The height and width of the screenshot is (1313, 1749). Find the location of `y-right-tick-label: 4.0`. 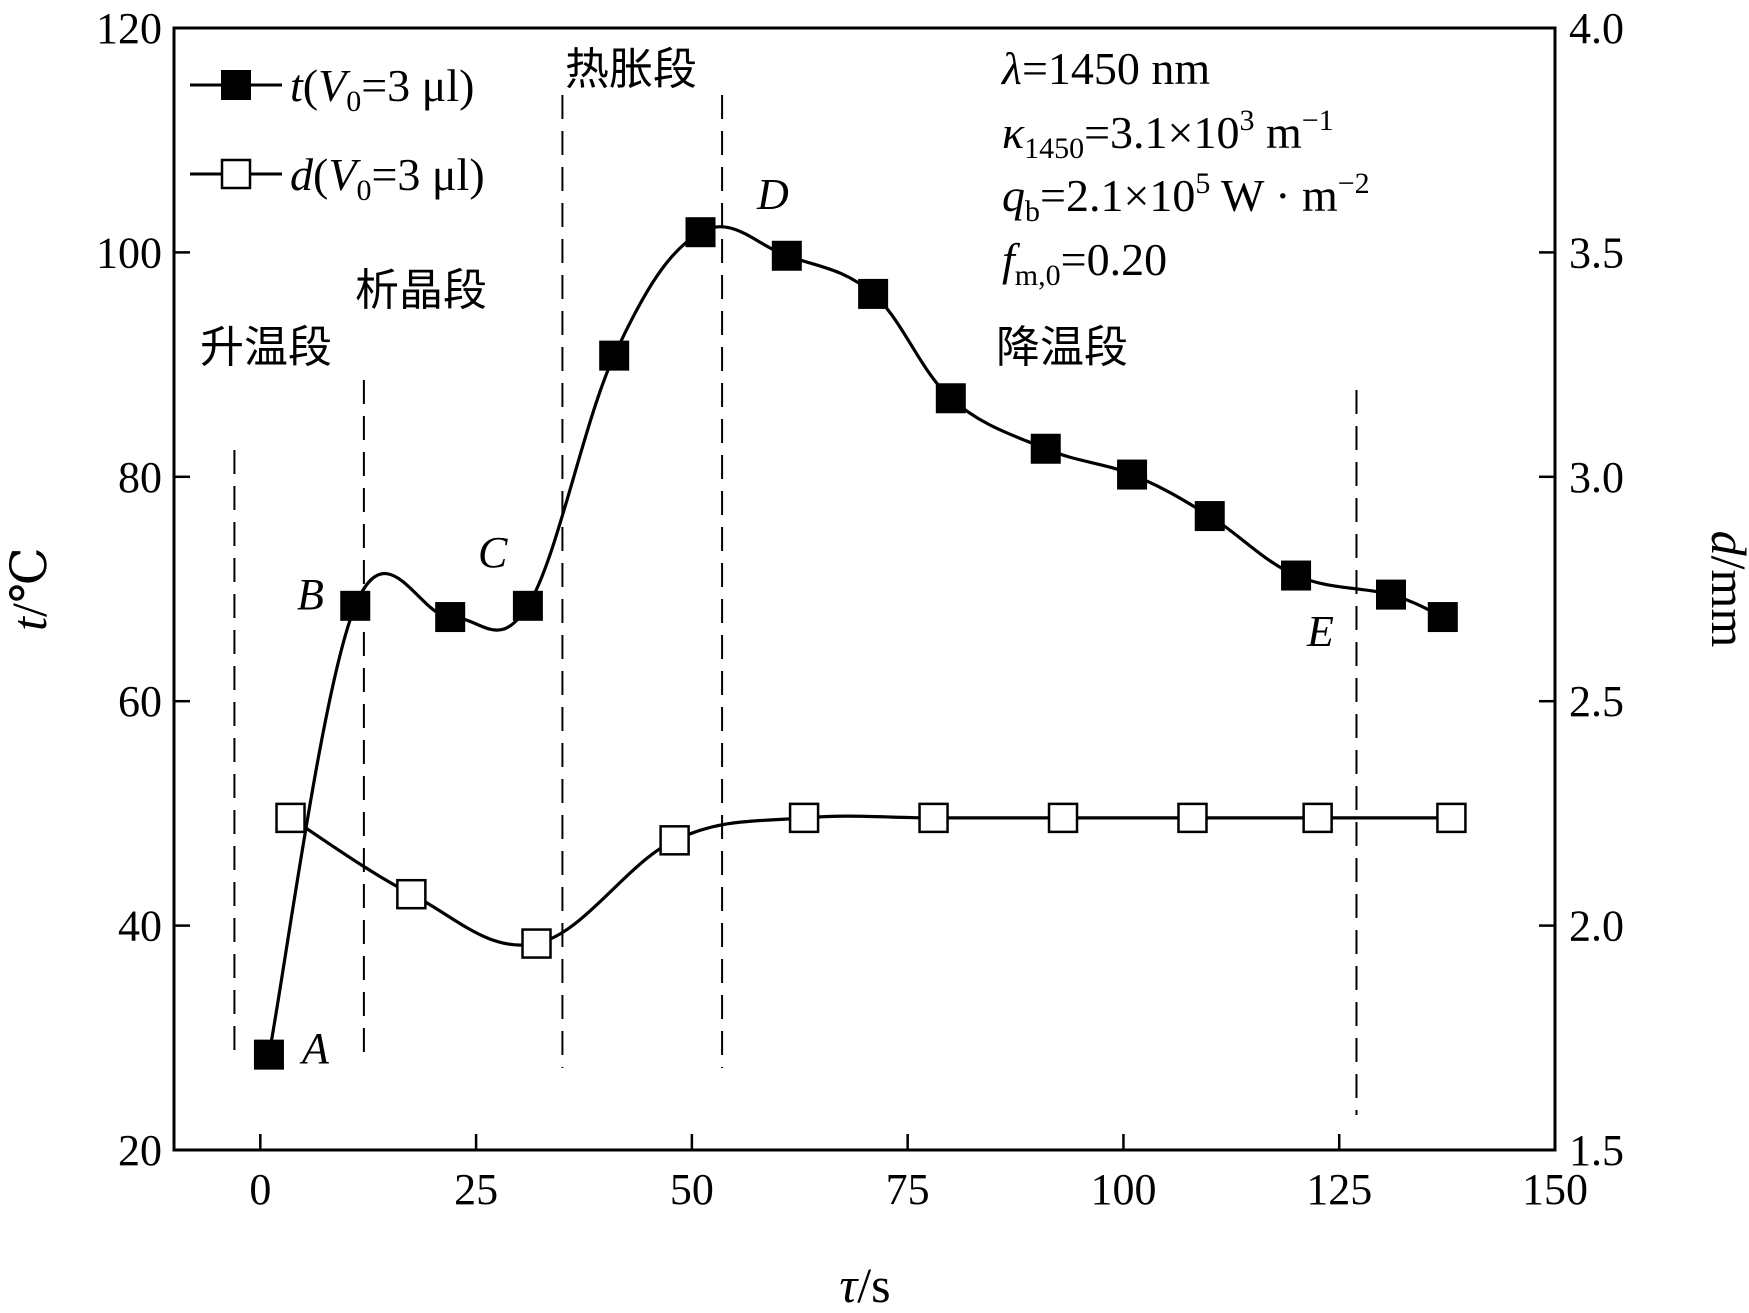

y-right-tick-label: 4.0 is located at coordinates (1596, 28).